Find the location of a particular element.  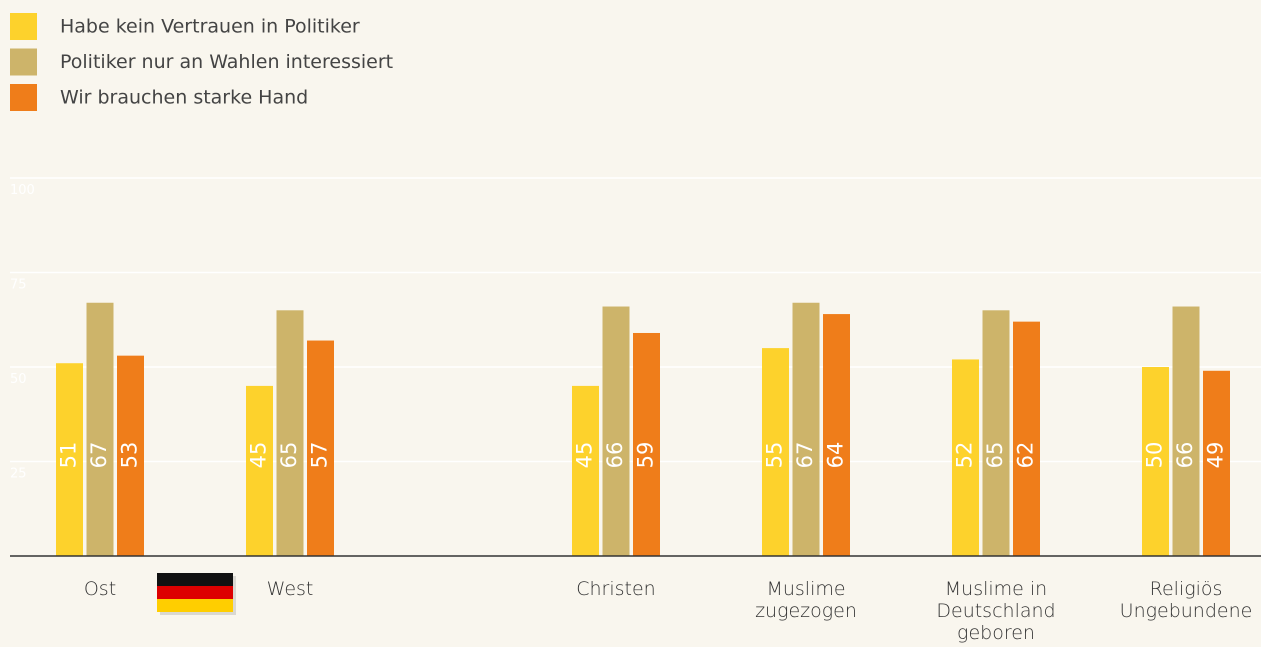

x-tick-label: Religiös Ungebundene is located at coordinates (1186, 600).